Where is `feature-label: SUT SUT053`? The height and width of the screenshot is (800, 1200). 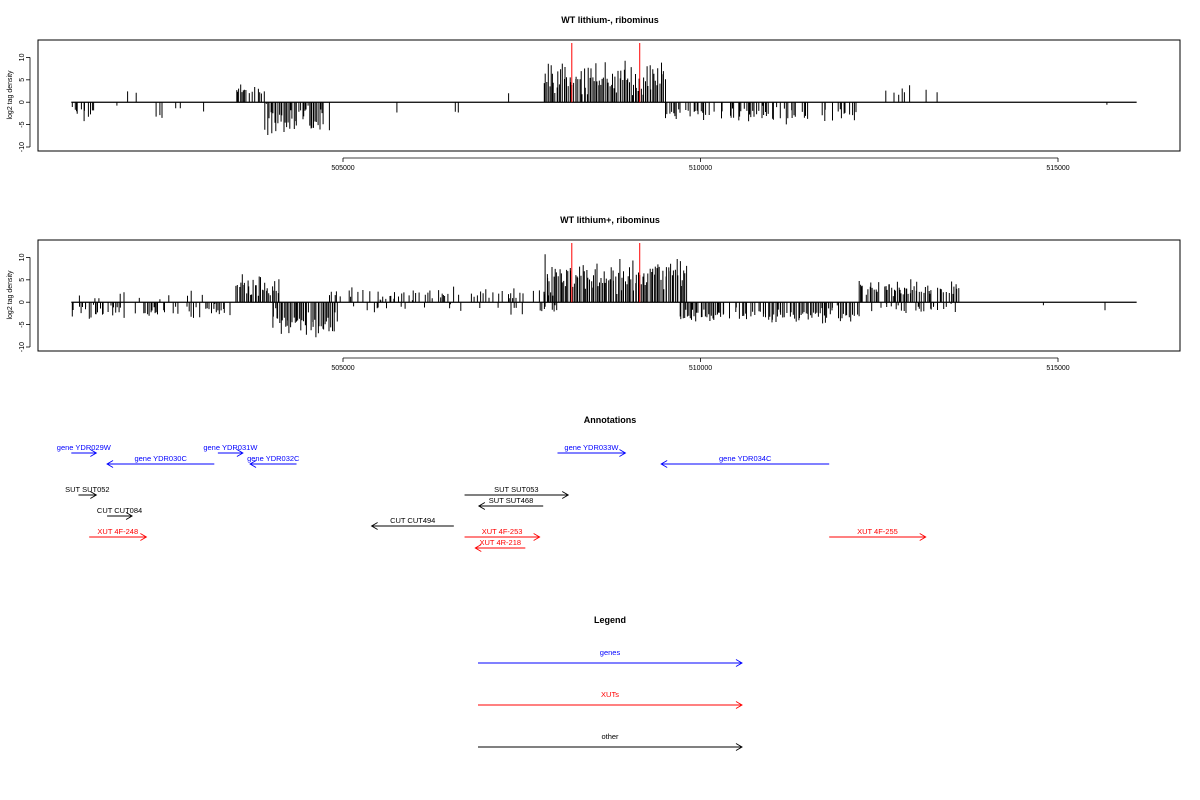 feature-label: SUT SUT053 is located at coordinates (516, 489).